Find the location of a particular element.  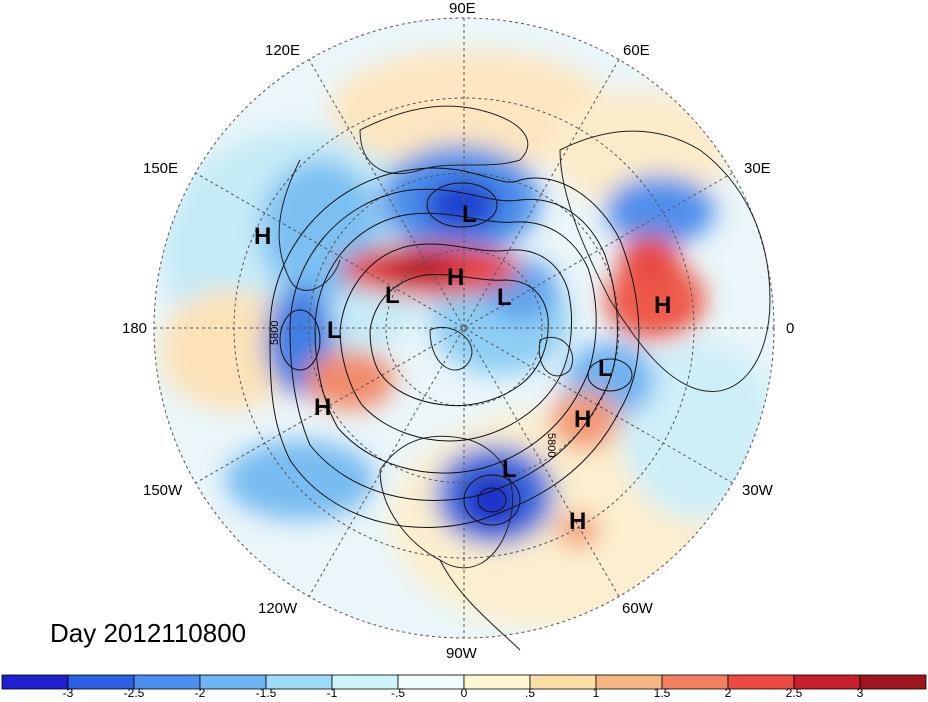

lon-label: 60W is located at coordinates (637, 608).